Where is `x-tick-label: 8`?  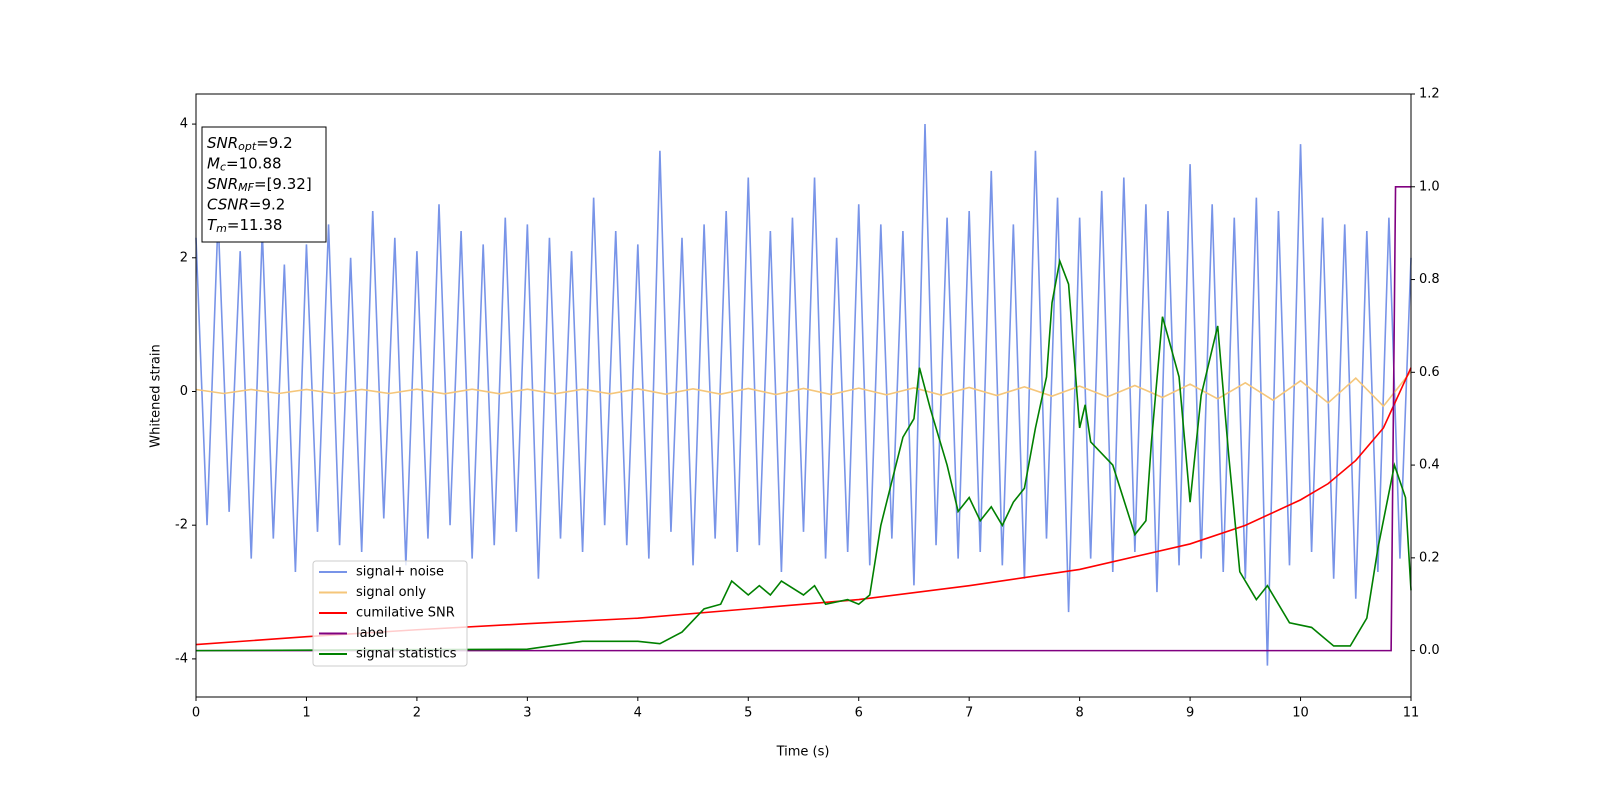 x-tick-label: 8 is located at coordinates (1079, 713).